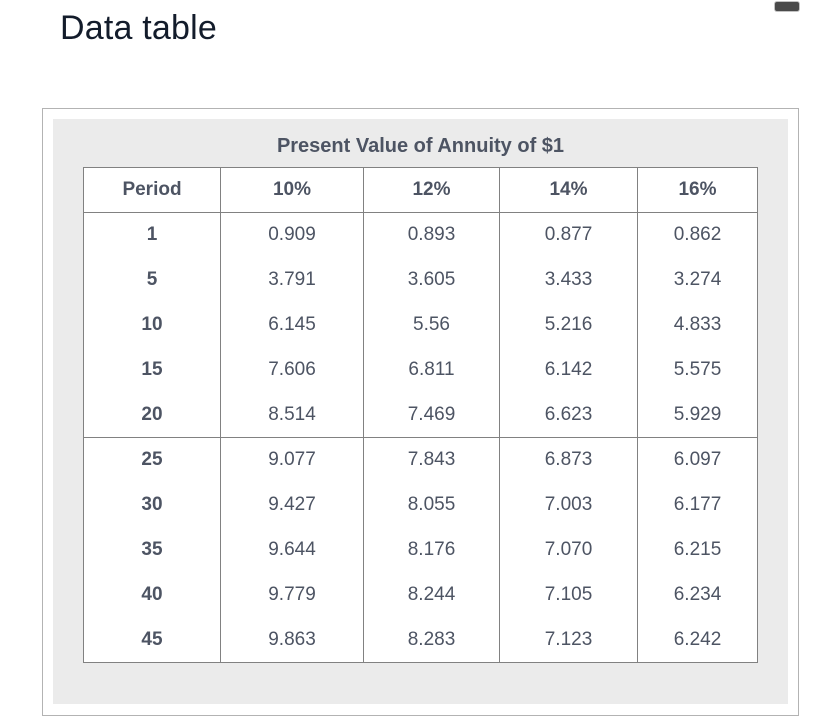  What do you see at coordinates (787, 6) in the screenshot?
I see `minimize-dash-icon` at bounding box center [787, 6].